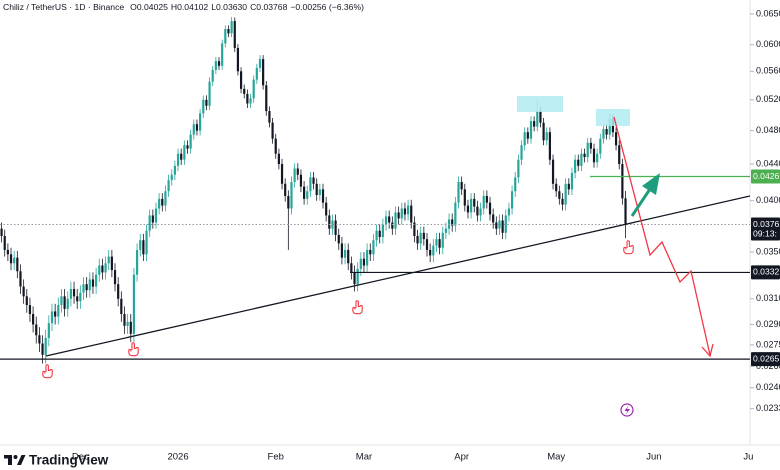  What do you see at coordinates (174, 7) in the screenshot?
I see `ohlc-key: H` at bounding box center [174, 7].